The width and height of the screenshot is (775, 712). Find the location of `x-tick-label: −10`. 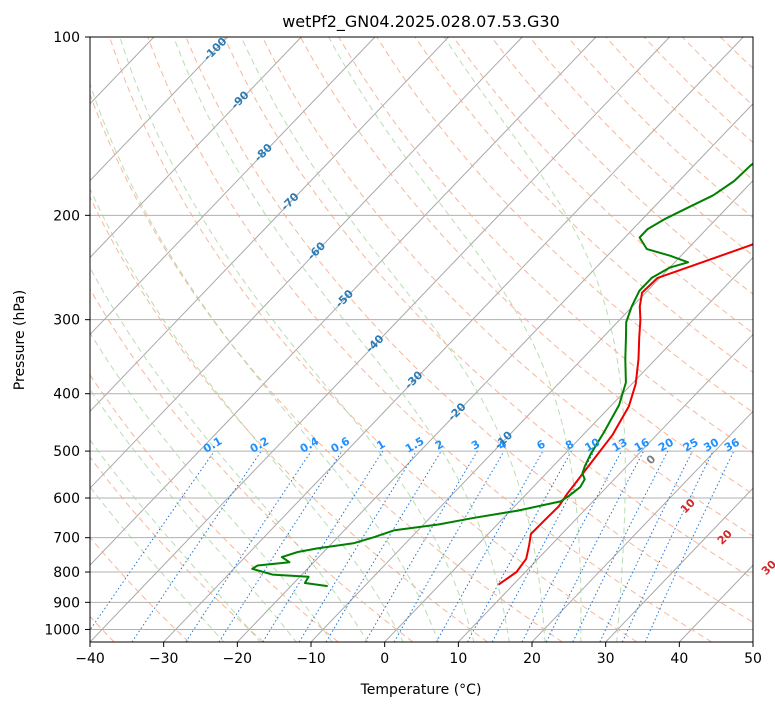

x-tick-label: −10 is located at coordinates (311, 659).